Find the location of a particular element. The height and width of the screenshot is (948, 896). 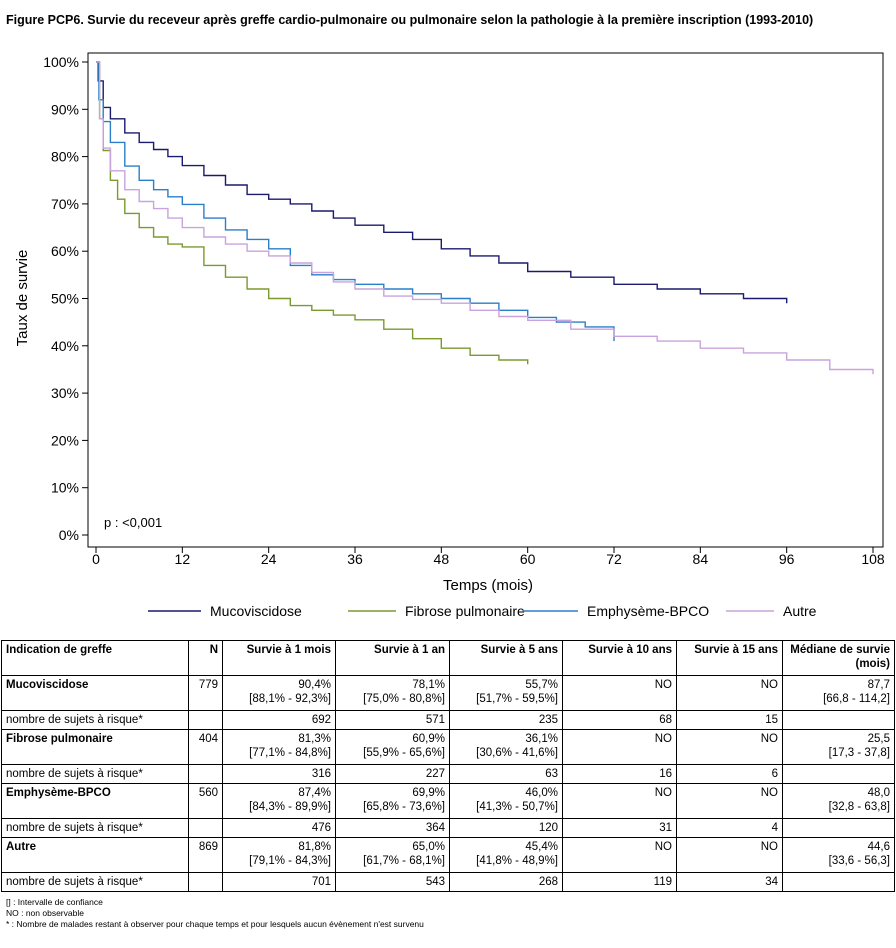

risk-row: nombre de sujets à risque* 316 227 63 16 6 is located at coordinates (448, 774).